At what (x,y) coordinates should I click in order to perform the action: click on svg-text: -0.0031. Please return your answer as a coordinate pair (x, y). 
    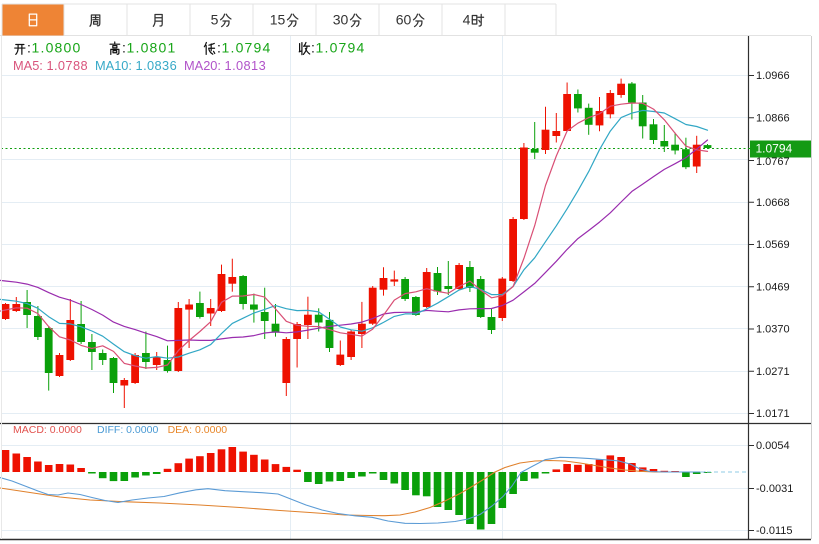
    Looking at the image, I should click on (774, 489).